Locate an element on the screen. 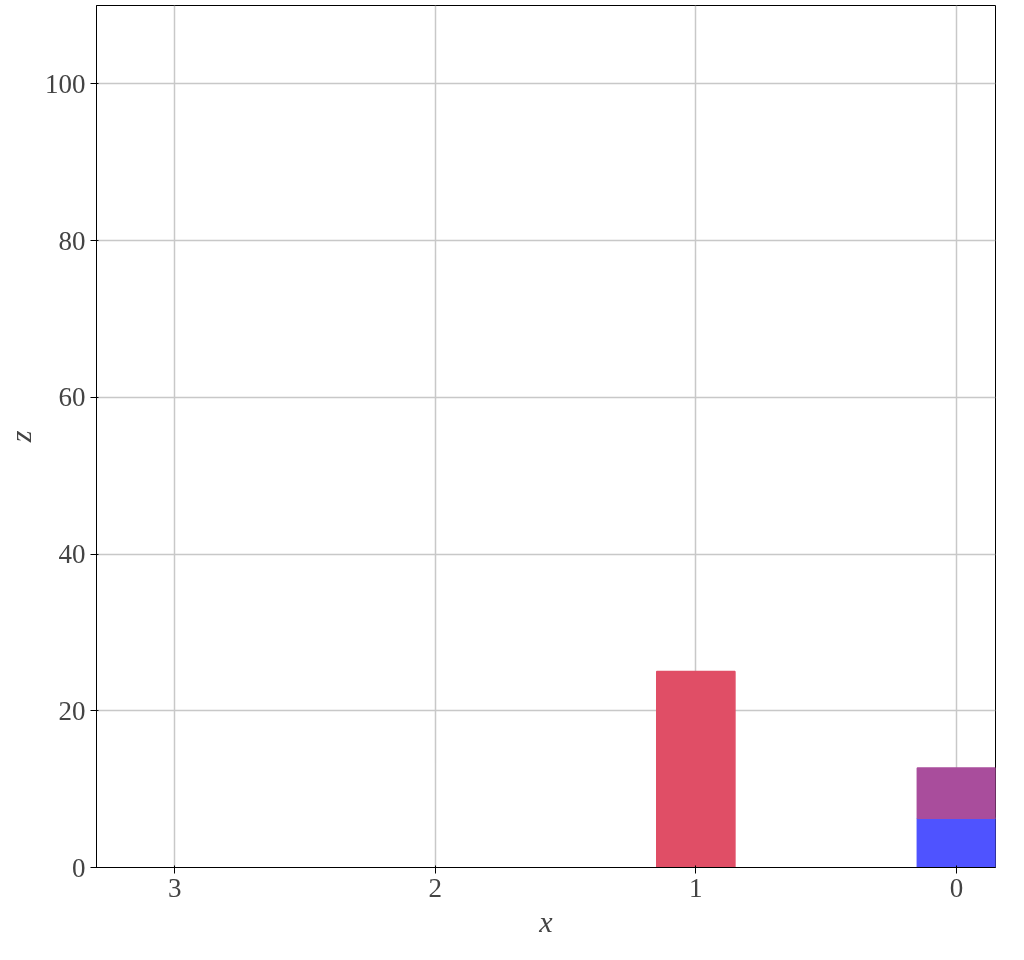 The height and width of the screenshot is (960, 1024). y-tick-label: 100 is located at coordinates (65, 83).